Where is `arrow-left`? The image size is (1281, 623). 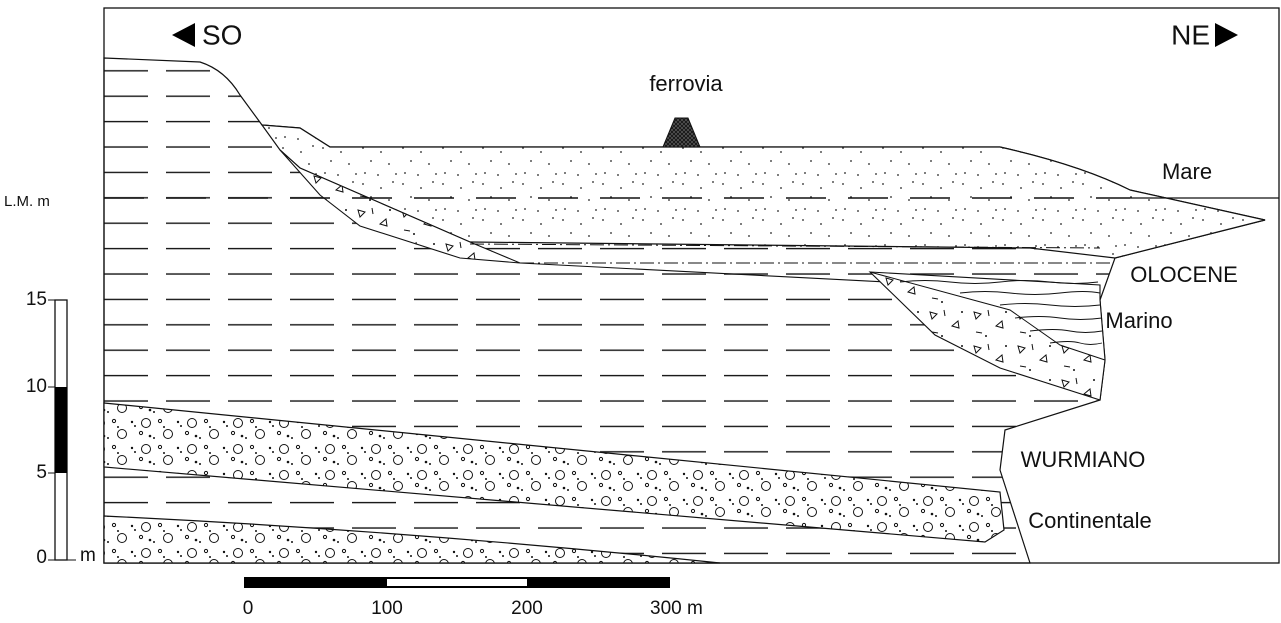 arrow-left is located at coordinates (183, 35).